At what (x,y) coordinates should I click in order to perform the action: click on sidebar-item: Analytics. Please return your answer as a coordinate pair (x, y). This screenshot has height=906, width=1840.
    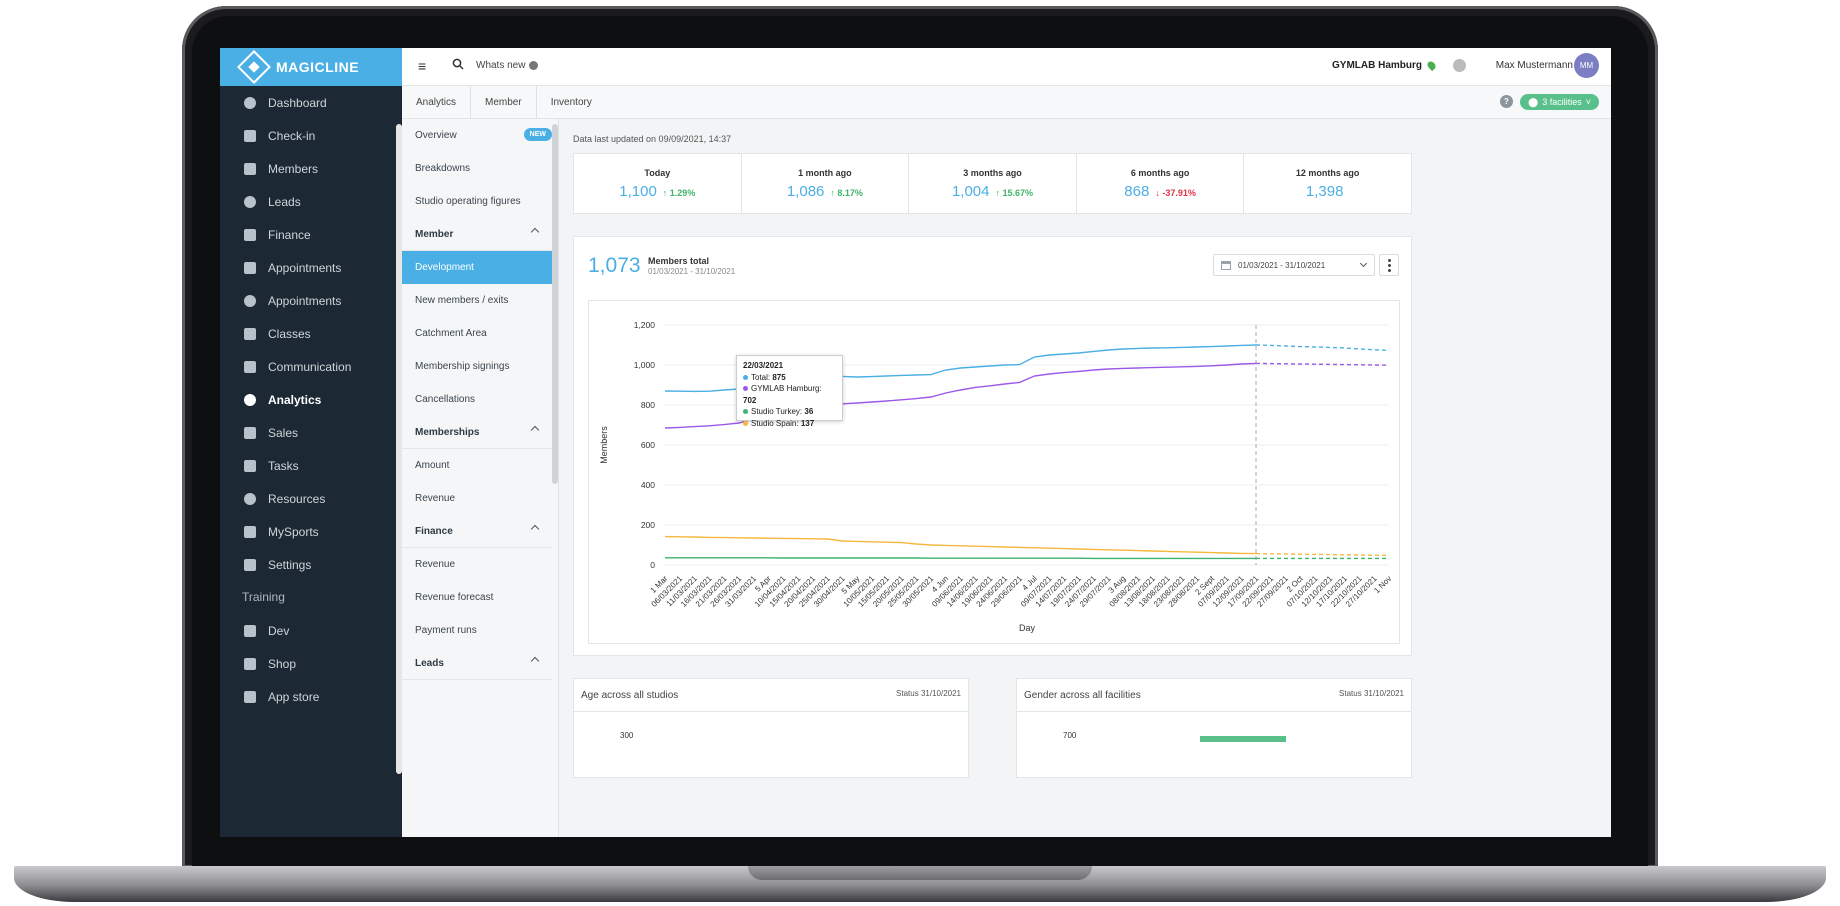
    Looking at the image, I should click on (311, 399).